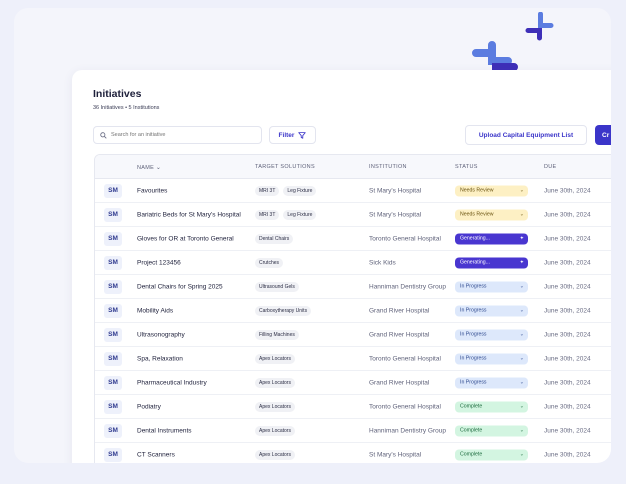 Image resolution: width=626 pixels, height=484 pixels. What do you see at coordinates (103, 135) in the screenshot?
I see `search-icon` at bounding box center [103, 135].